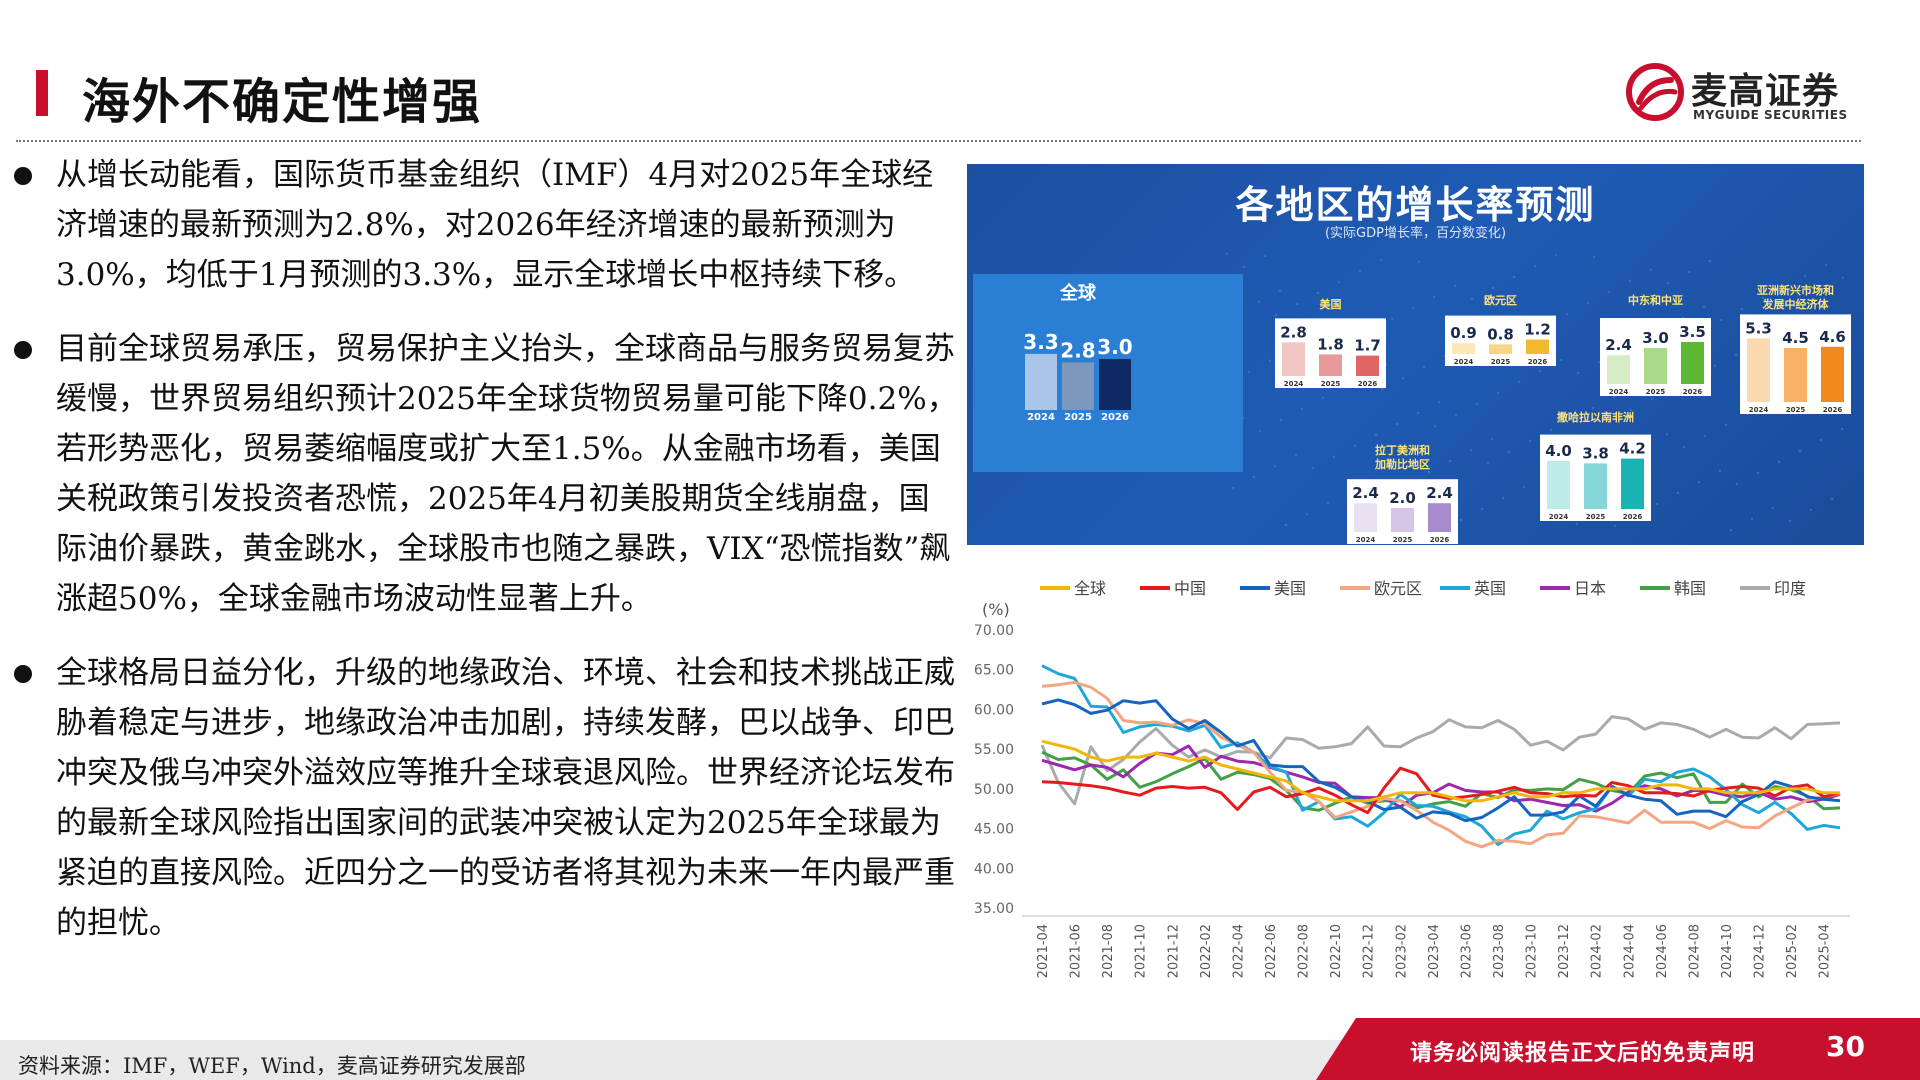 This screenshot has width=1920, height=1080. What do you see at coordinates (1500, 300) in the screenshot?
I see `group-name: 欧元区` at bounding box center [1500, 300].